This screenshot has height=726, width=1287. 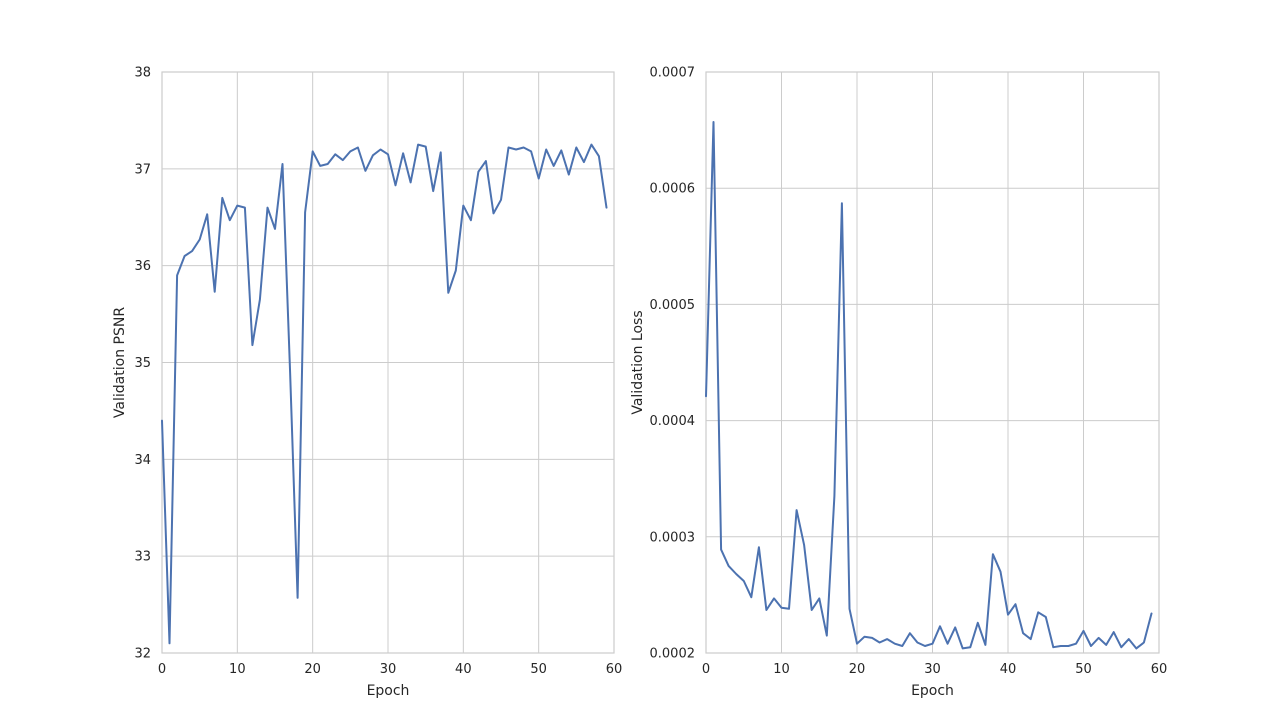 I want to click on loss-y-tick-label: 0.0006, so click(x=673, y=189).